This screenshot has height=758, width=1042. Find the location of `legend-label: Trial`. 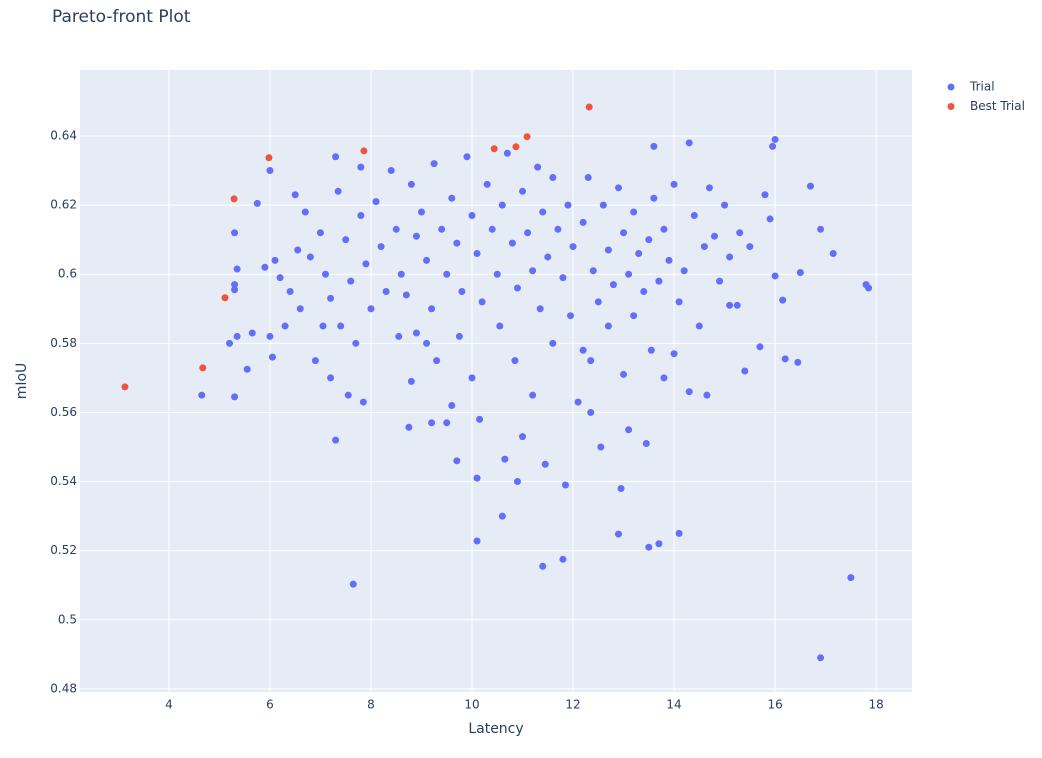

legend-label: Trial is located at coordinates (982, 87).